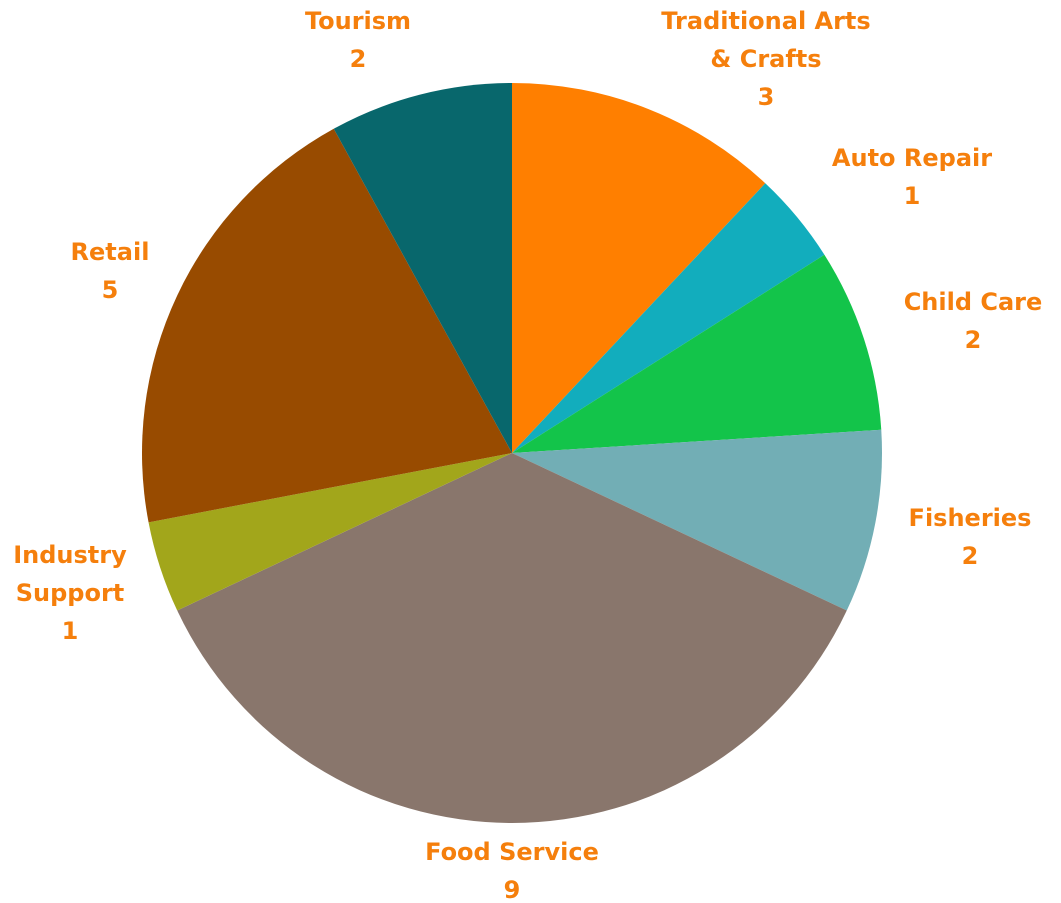 The image size is (1061, 903). Describe the element at coordinates (766, 40) in the screenshot. I see `category-label: Traditional Arts & Crafts` at that location.